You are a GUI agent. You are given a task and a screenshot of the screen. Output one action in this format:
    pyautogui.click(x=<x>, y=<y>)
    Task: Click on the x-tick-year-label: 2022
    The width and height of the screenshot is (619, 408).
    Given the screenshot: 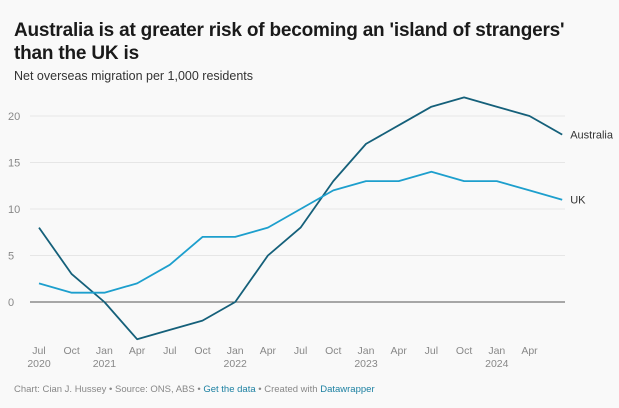 What is the action you would take?
    pyautogui.click(x=236, y=364)
    